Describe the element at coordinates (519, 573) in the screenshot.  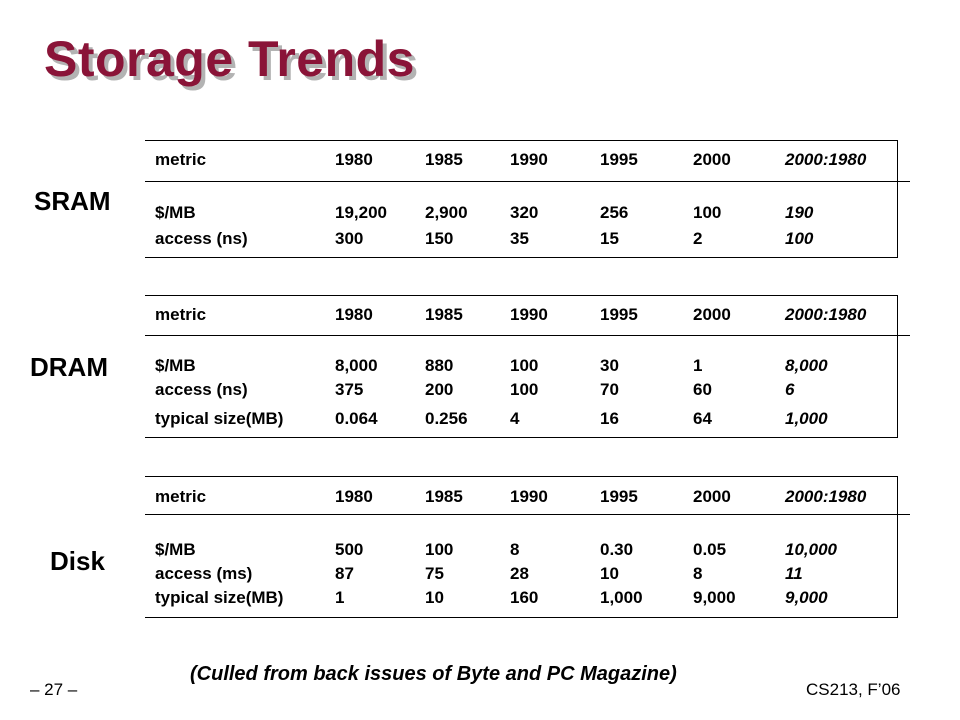
I see `table-cell: 28` at that location.